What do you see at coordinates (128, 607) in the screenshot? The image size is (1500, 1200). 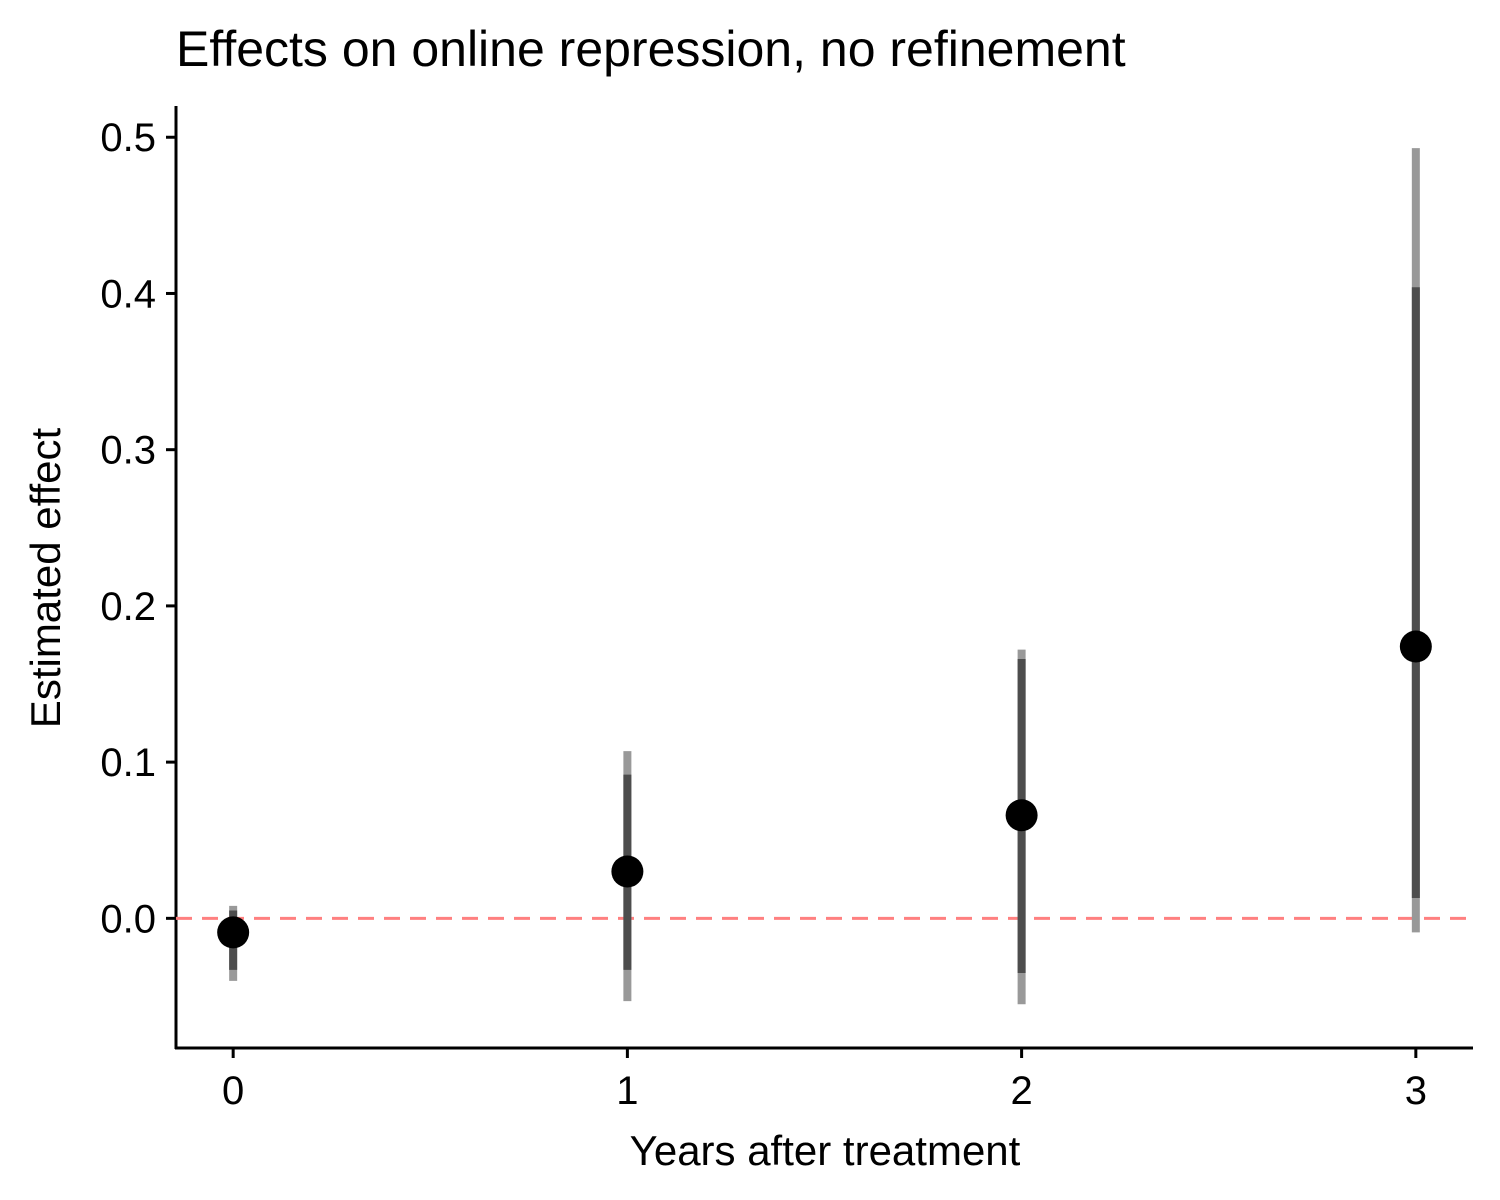 I see `y-tick-label: 0.2` at bounding box center [128, 607].